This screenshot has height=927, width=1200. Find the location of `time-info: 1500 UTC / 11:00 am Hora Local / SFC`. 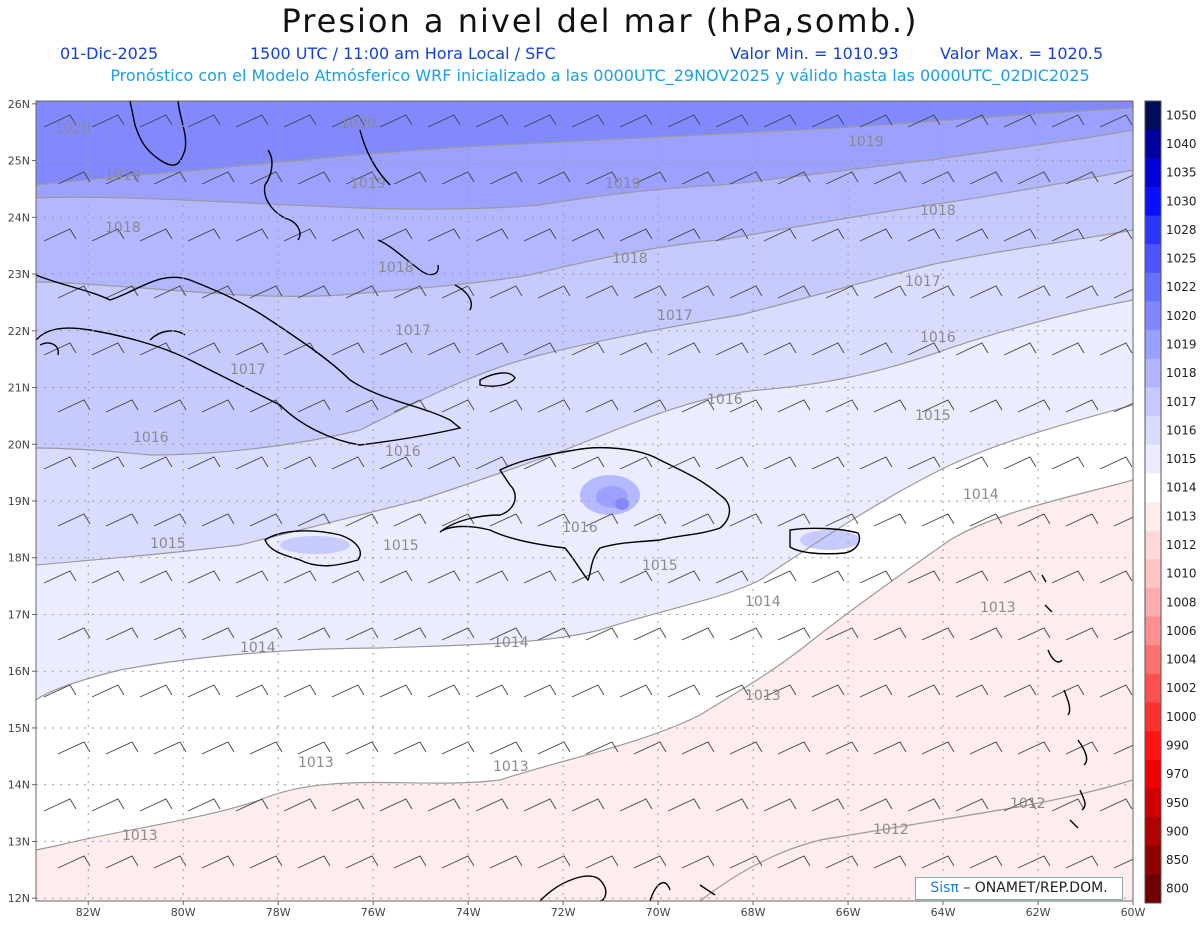

time-info: 1500 UTC / 11:00 am Hora Local / SFC is located at coordinates (403, 53).